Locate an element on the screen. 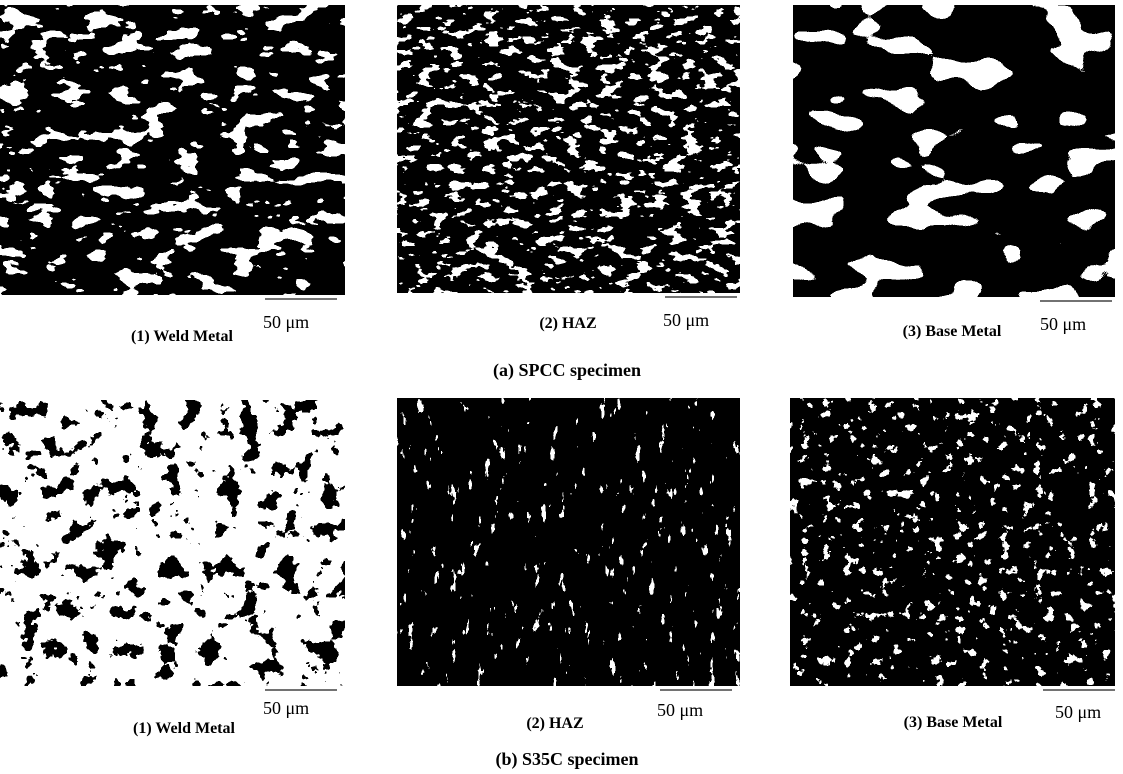 The height and width of the screenshot is (774, 1123). group-caption: (a) SPCC specimen is located at coordinates (567, 370).